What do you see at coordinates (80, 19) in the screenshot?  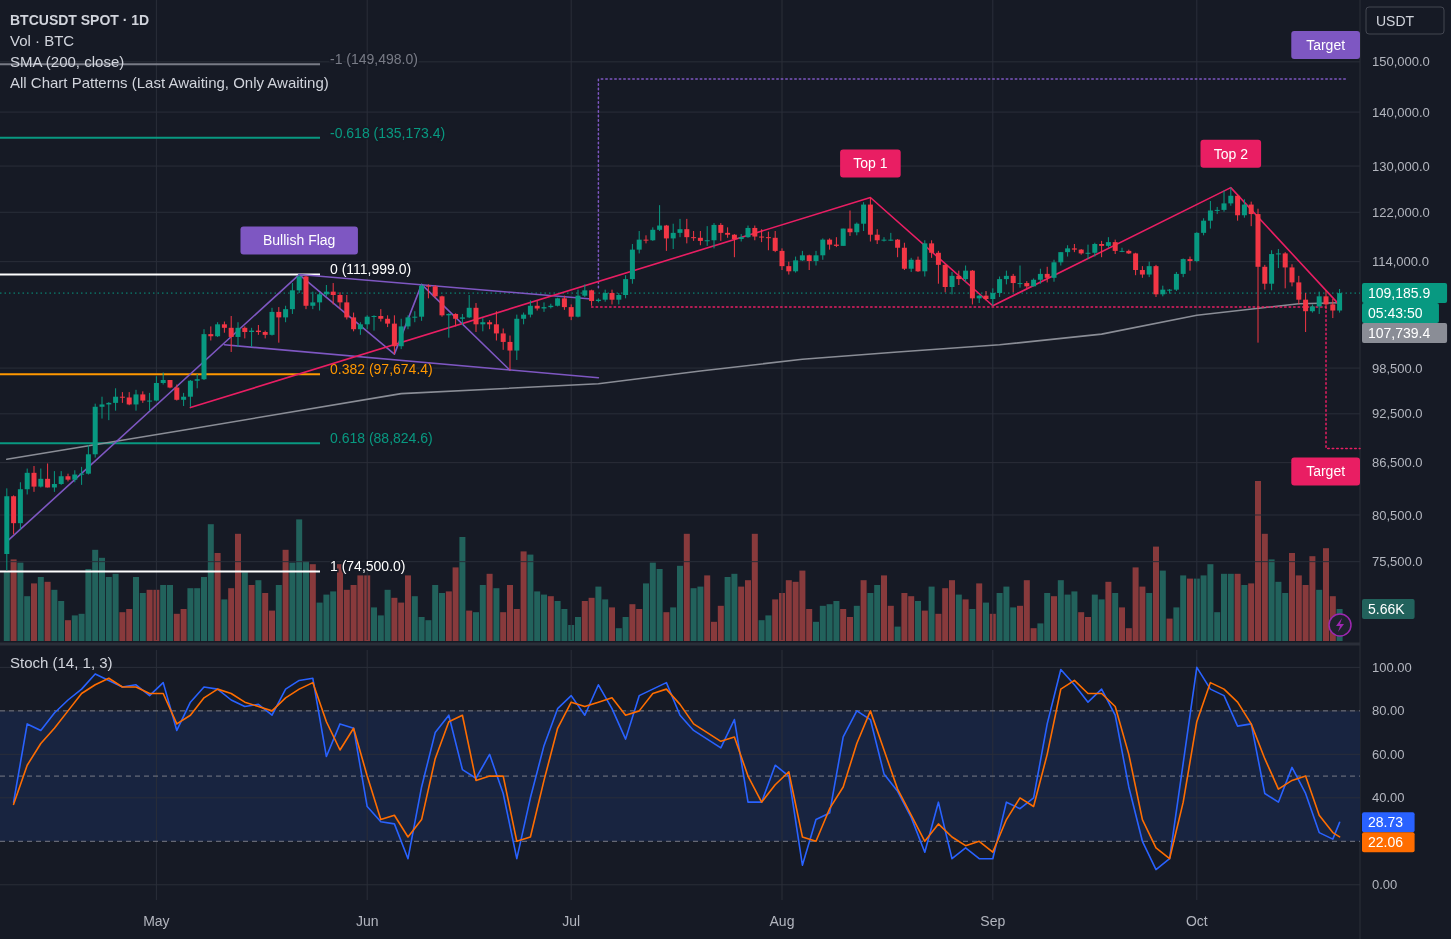 I see `text: BTCUSDT SPOT · 1D` at bounding box center [80, 19].